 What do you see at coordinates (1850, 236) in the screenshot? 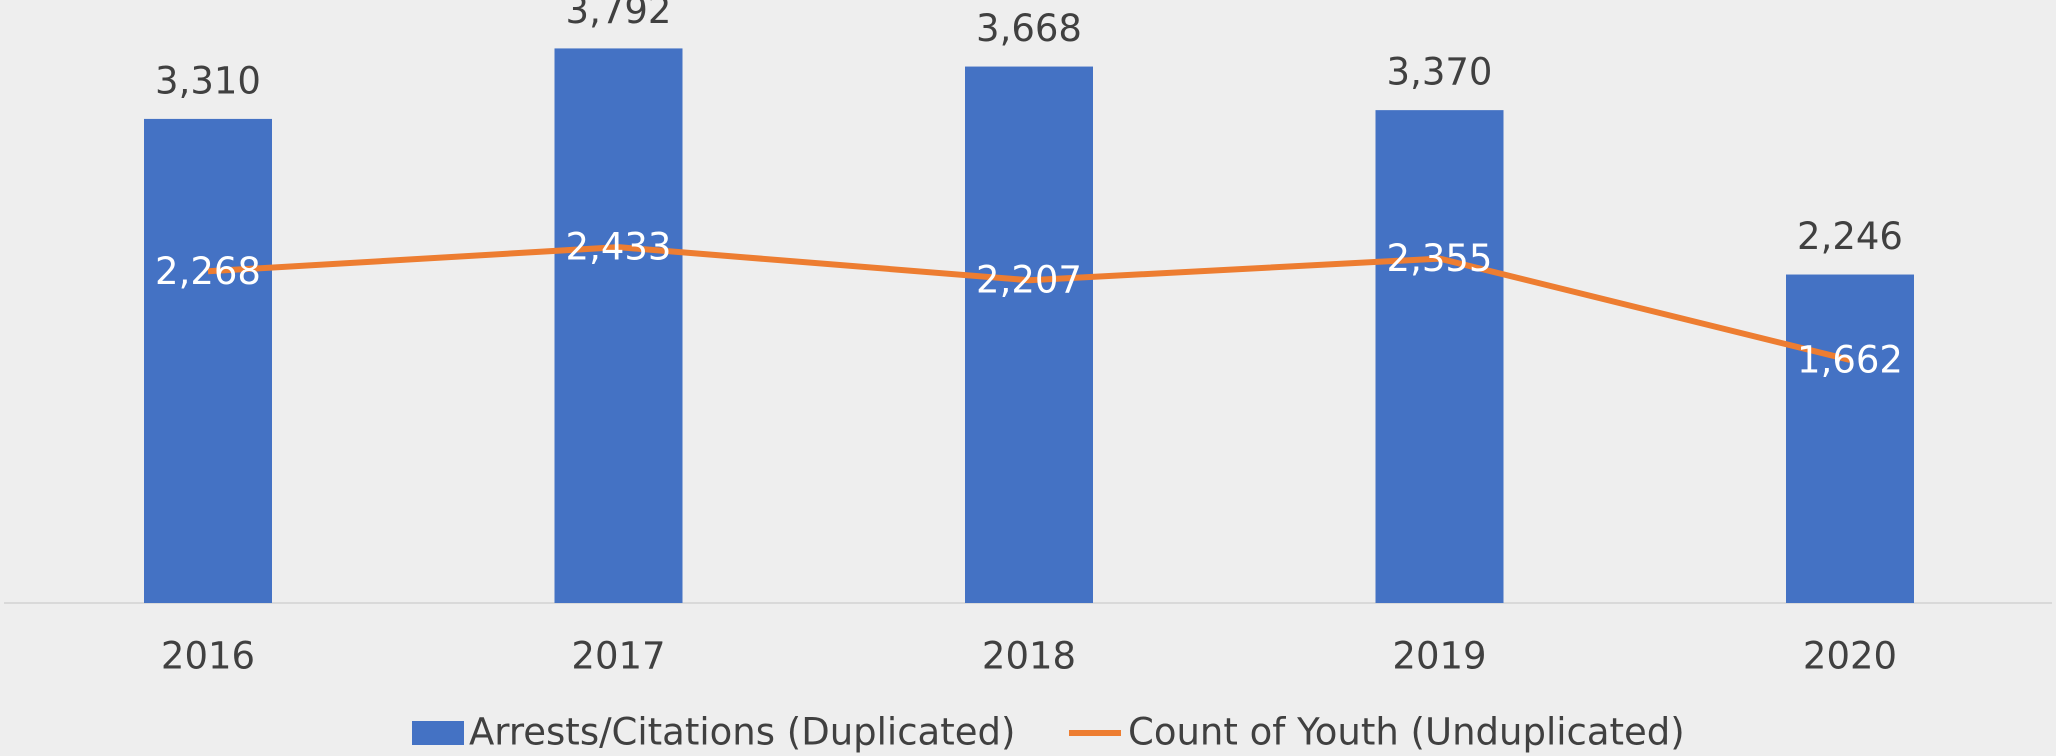
I see `bar-value-label: 2,246` at bounding box center [1850, 236].